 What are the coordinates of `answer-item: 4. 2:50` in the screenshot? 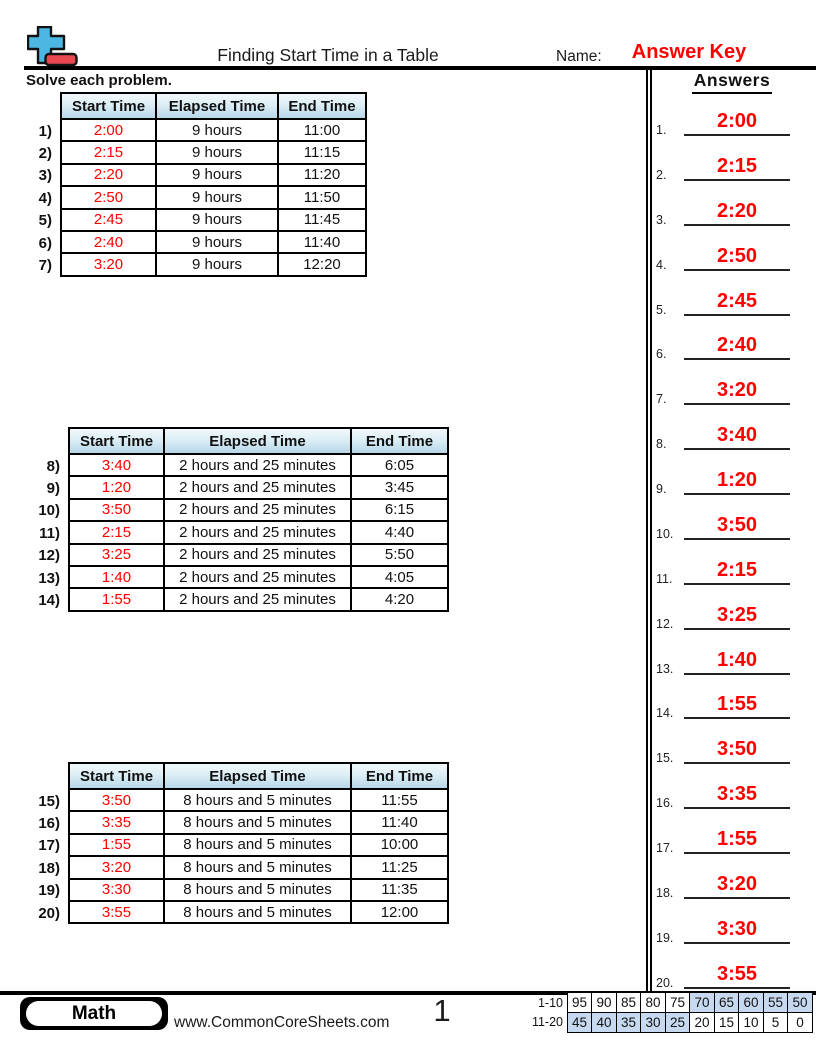 It's located at (732, 251).